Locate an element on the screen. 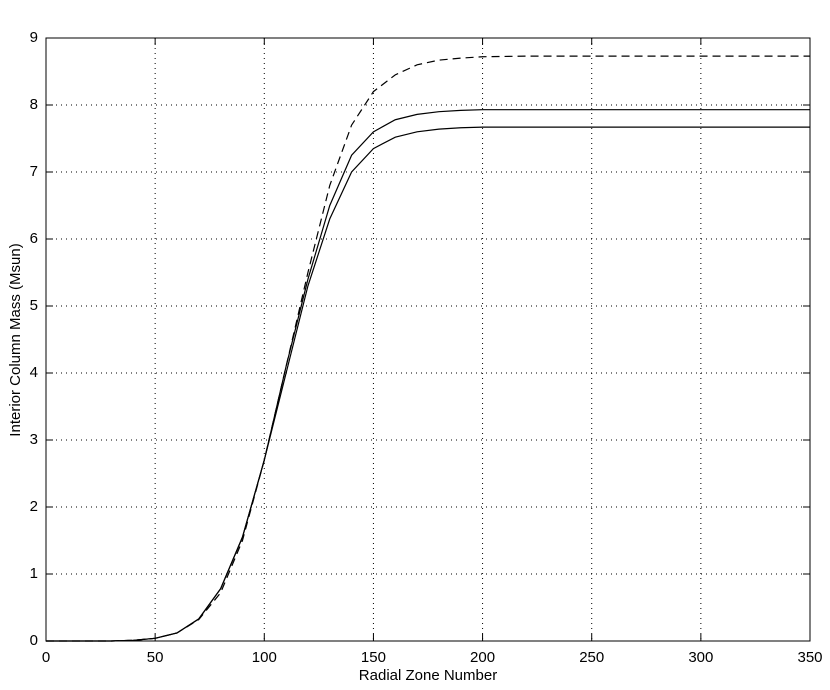 The height and width of the screenshot is (690, 830). y-tick-label: 3 is located at coordinates (34, 439).